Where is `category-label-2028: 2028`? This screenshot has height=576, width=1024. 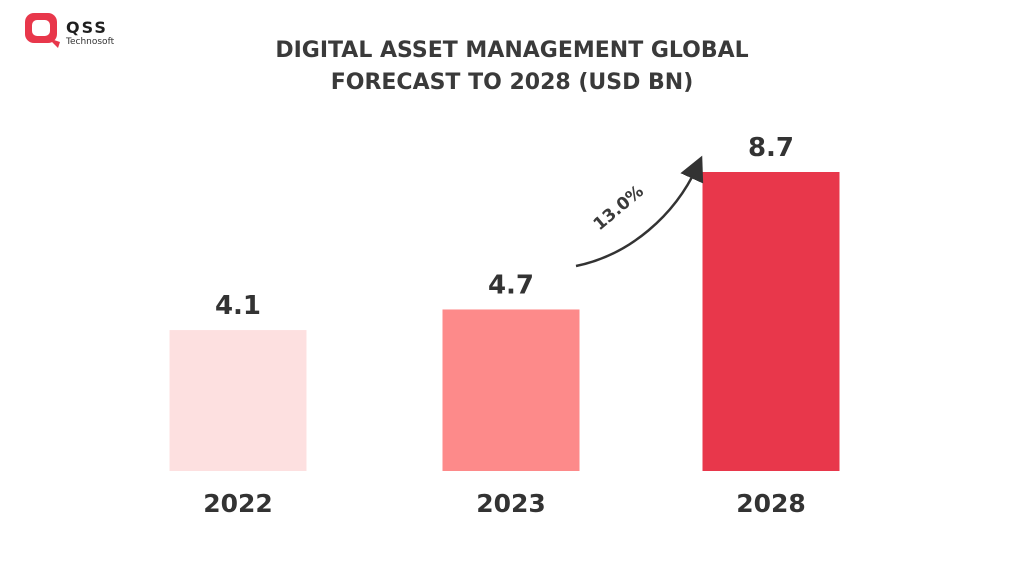 category-label-2028: 2028 is located at coordinates (771, 503).